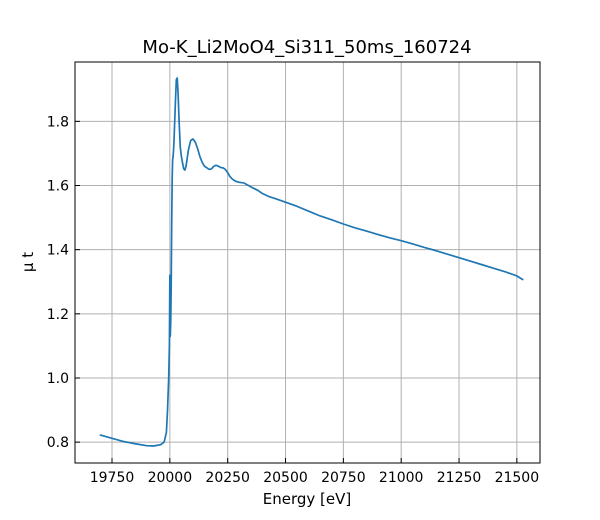 The image size is (600, 520). I want to click on x-tick-label: 21500, so click(517, 478).